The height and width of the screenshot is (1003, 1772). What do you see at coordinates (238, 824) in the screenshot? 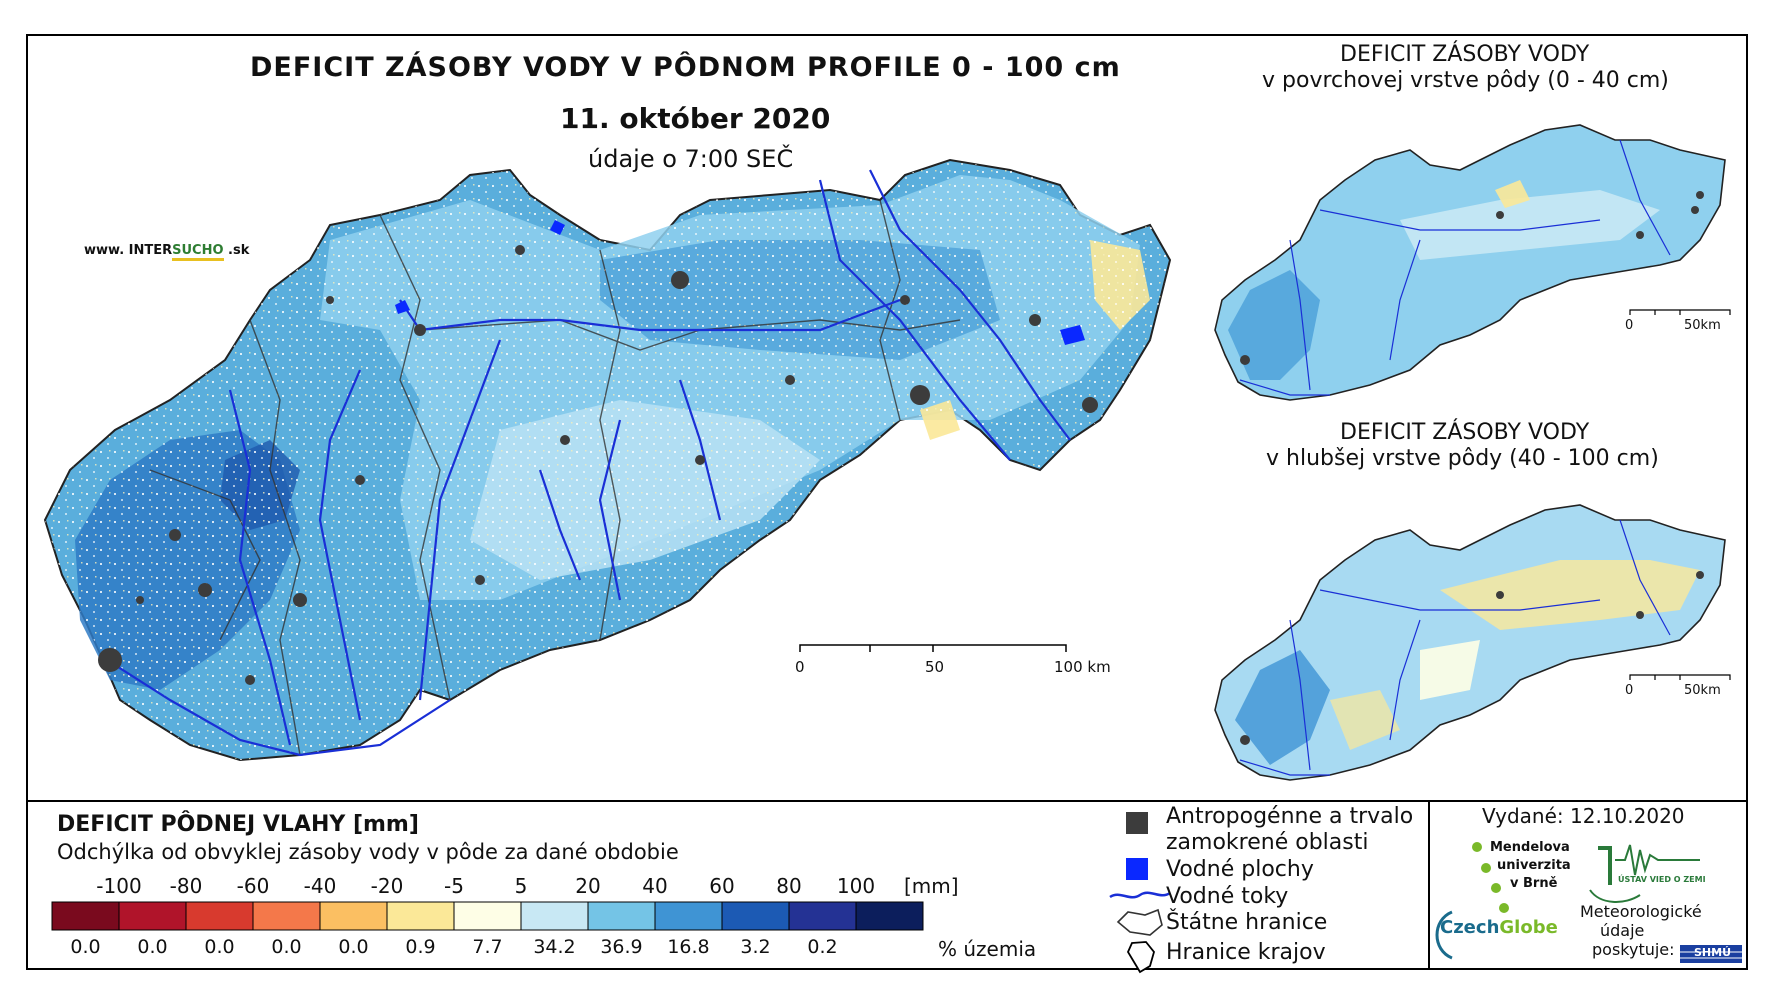
I see `legend-title: DEFICIT PÔDNEJ VLAHY [mm]` at bounding box center [238, 824].